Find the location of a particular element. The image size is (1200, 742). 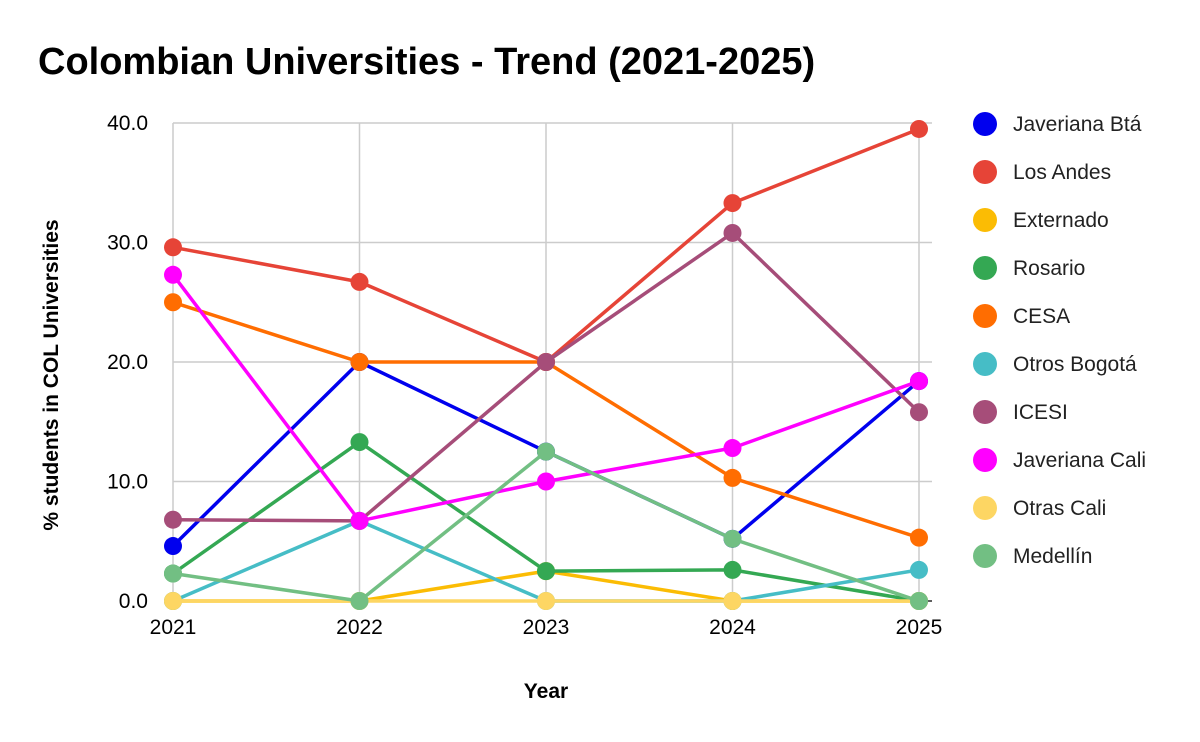

y-tick-label: 0.0 is located at coordinates (133, 601).